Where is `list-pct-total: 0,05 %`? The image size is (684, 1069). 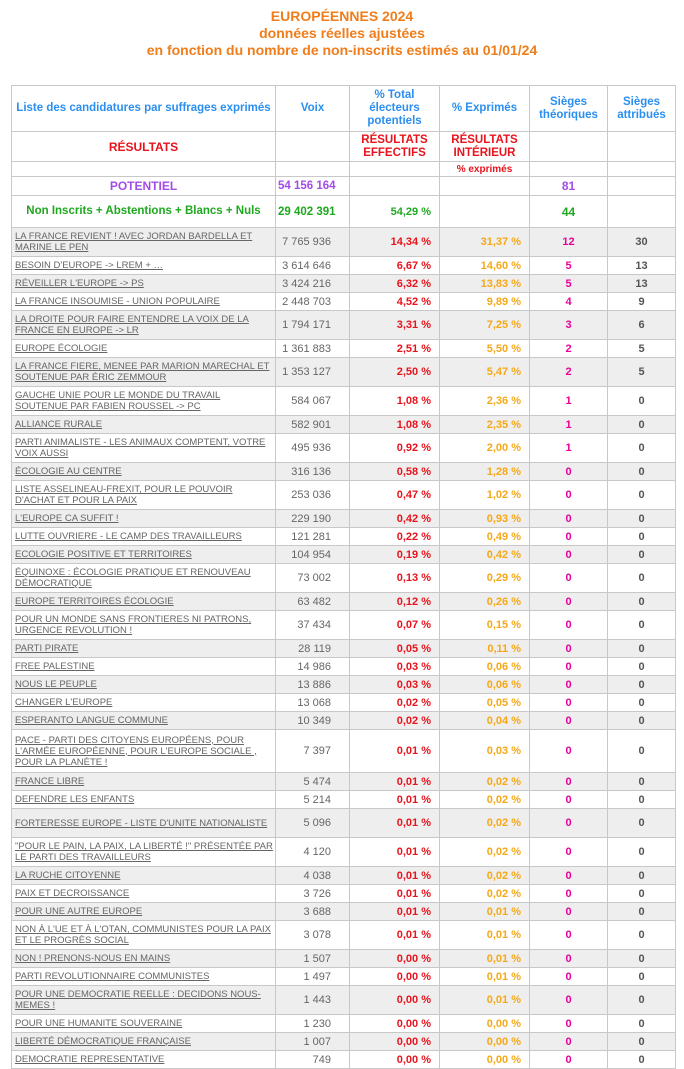 list-pct-total: 0,05 % is located at coordinates (394, 648).